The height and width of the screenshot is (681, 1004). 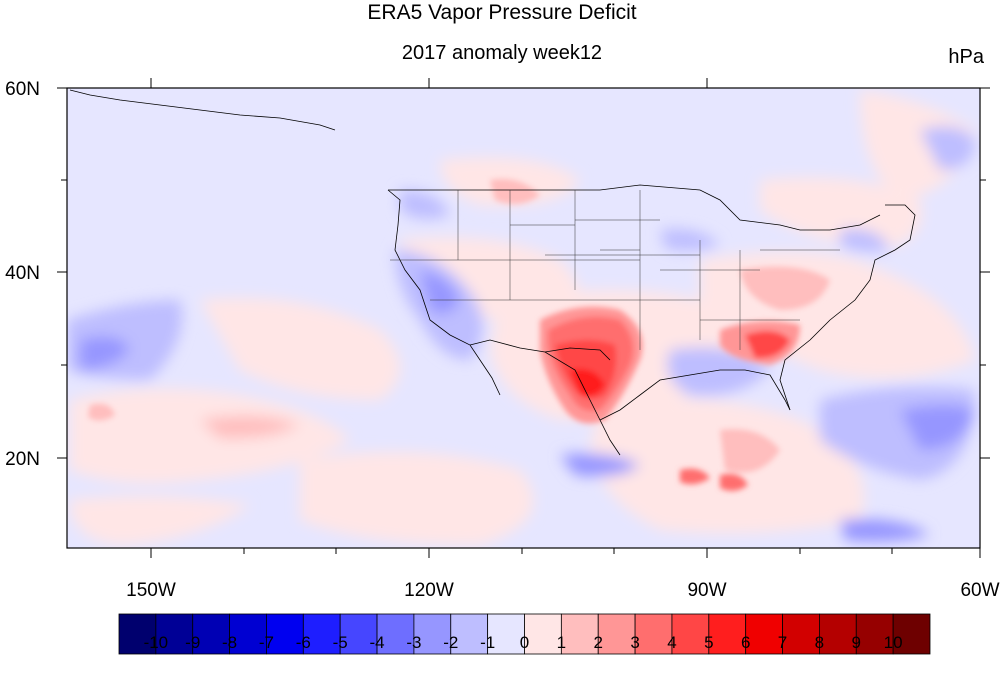 What do you see at coordinates (979, 590) in the screenshot?
I see `lon-label-60w: 60W` at bounding box center [979, 590].